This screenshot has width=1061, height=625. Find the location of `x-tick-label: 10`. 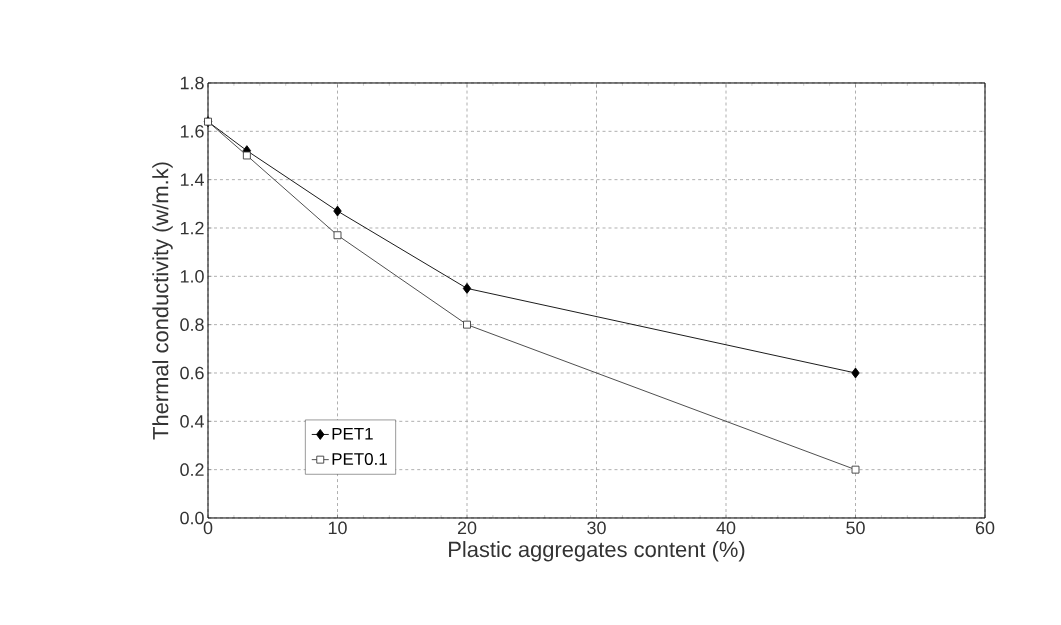

x-tick-label: 10 is located at coordinates (337, 528).